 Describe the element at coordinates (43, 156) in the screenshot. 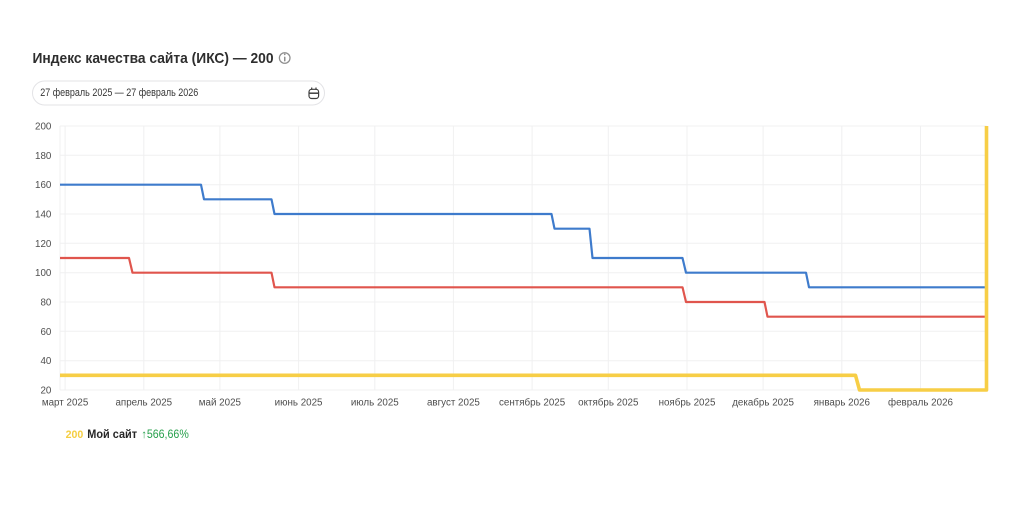

I see `svg-text: 180` at that location.